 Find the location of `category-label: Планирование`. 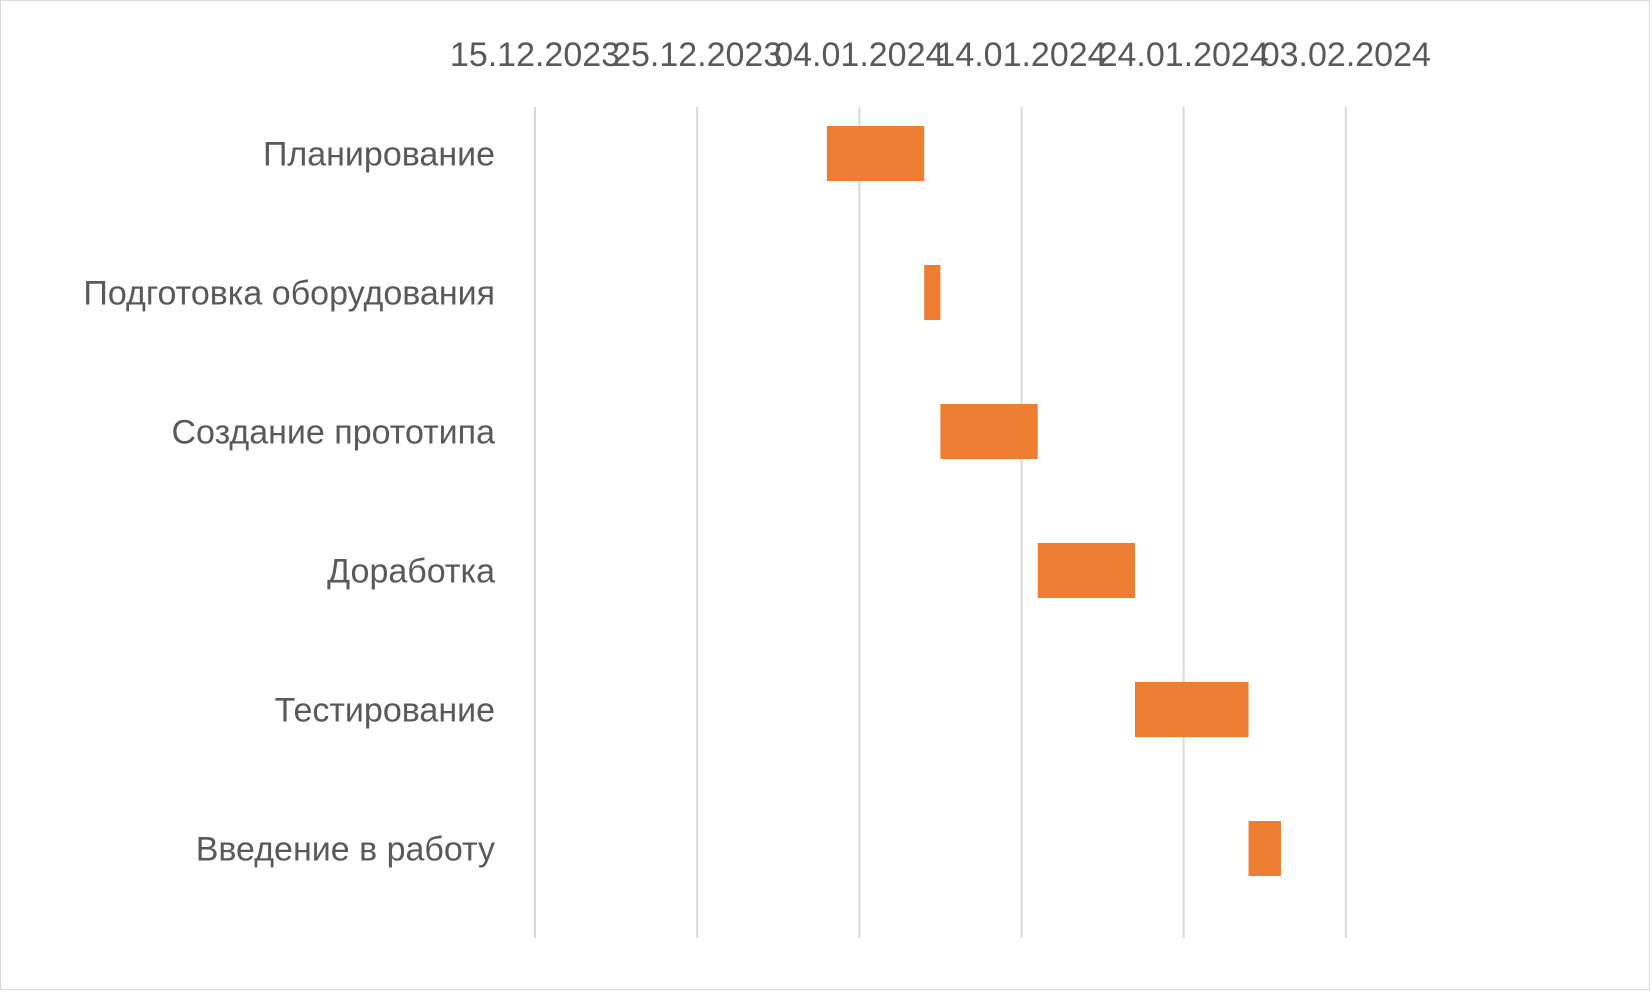

category-label: Планирование is located at coordinates (379, 155).